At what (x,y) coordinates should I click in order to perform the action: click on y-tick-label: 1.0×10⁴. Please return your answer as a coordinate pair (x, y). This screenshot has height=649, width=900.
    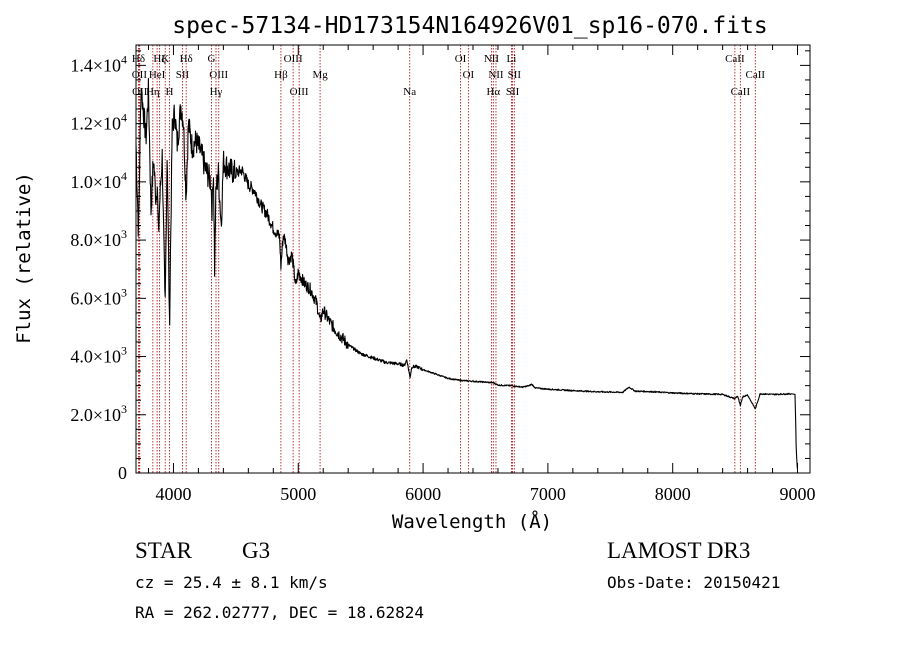
    Looking at the image, I should click on (98, 180).